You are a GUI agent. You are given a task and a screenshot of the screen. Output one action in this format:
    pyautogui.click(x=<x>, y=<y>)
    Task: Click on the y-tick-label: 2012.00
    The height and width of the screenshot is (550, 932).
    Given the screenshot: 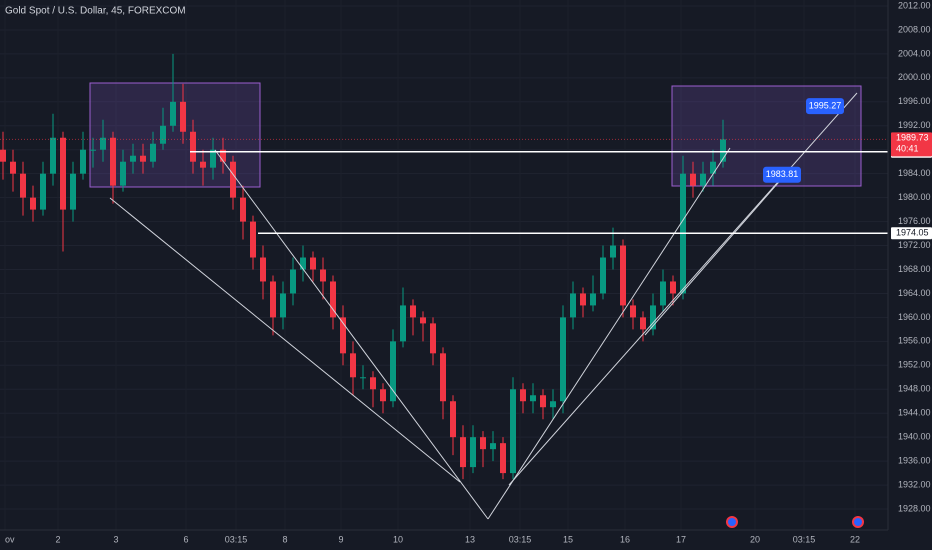 What is the action you would take?
    pyautogui.click(x=914, y=5)
    